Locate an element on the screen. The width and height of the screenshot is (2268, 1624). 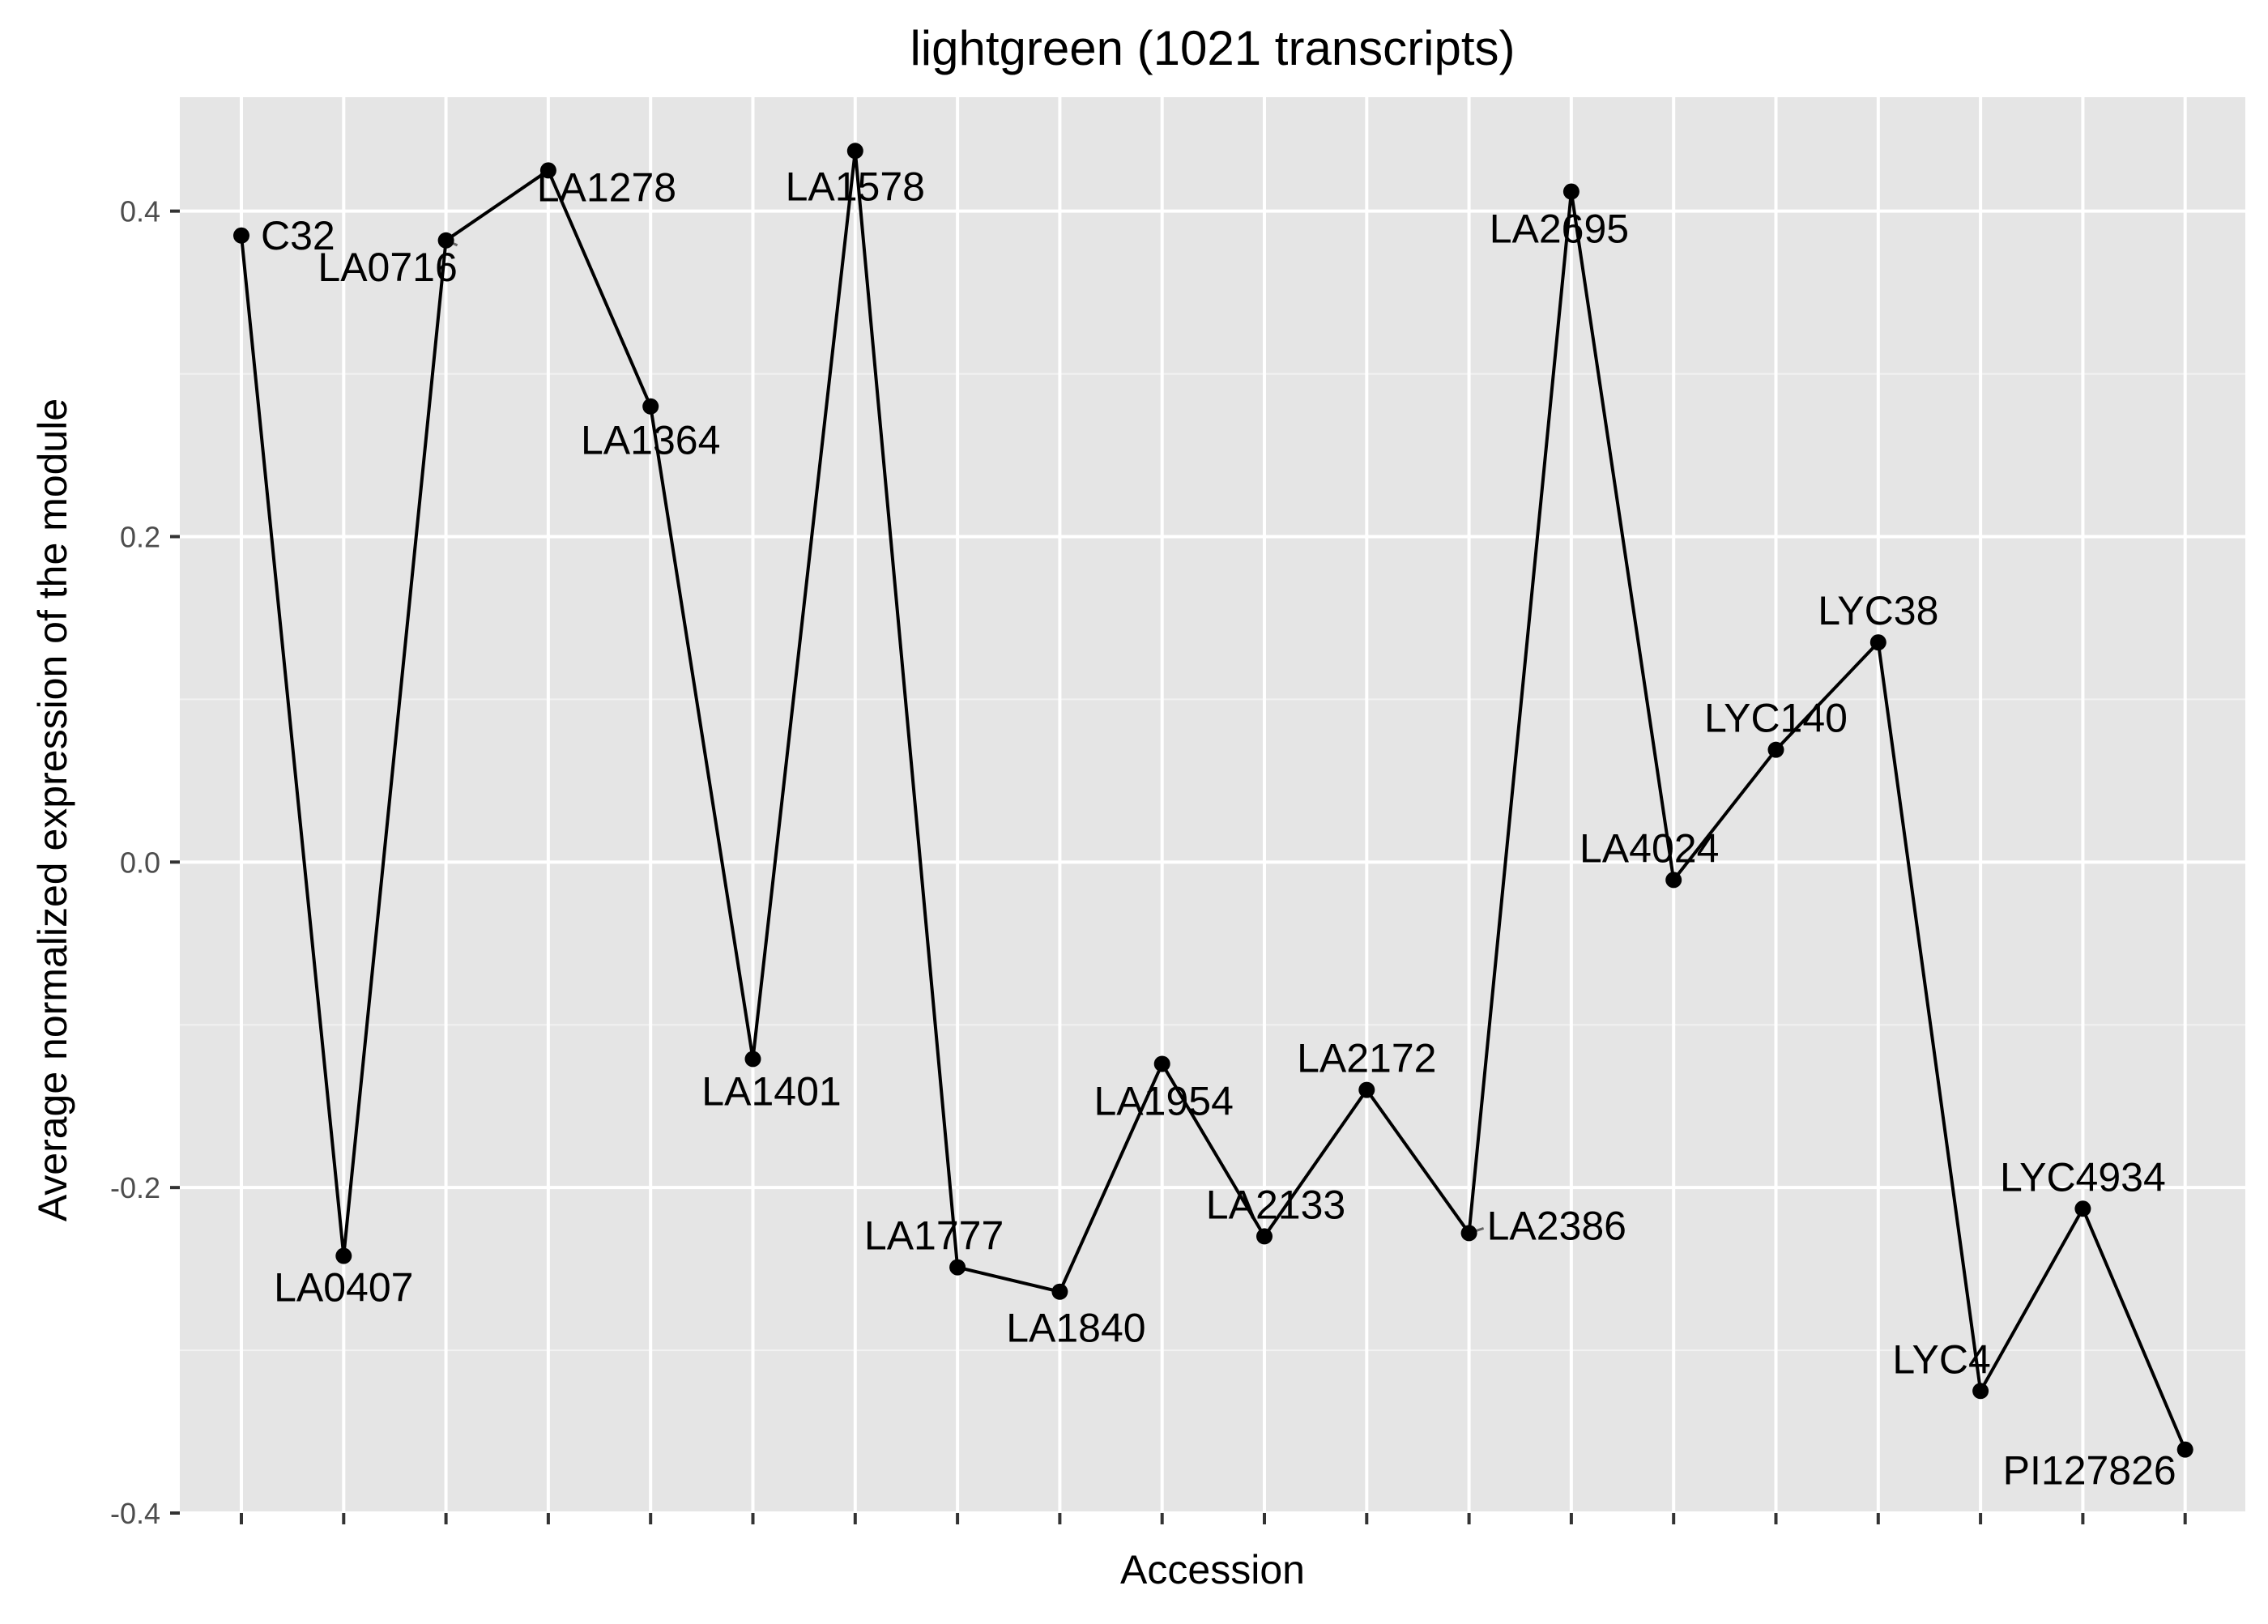
point-label: LA1954 is located at coordinates (1164, 1100).